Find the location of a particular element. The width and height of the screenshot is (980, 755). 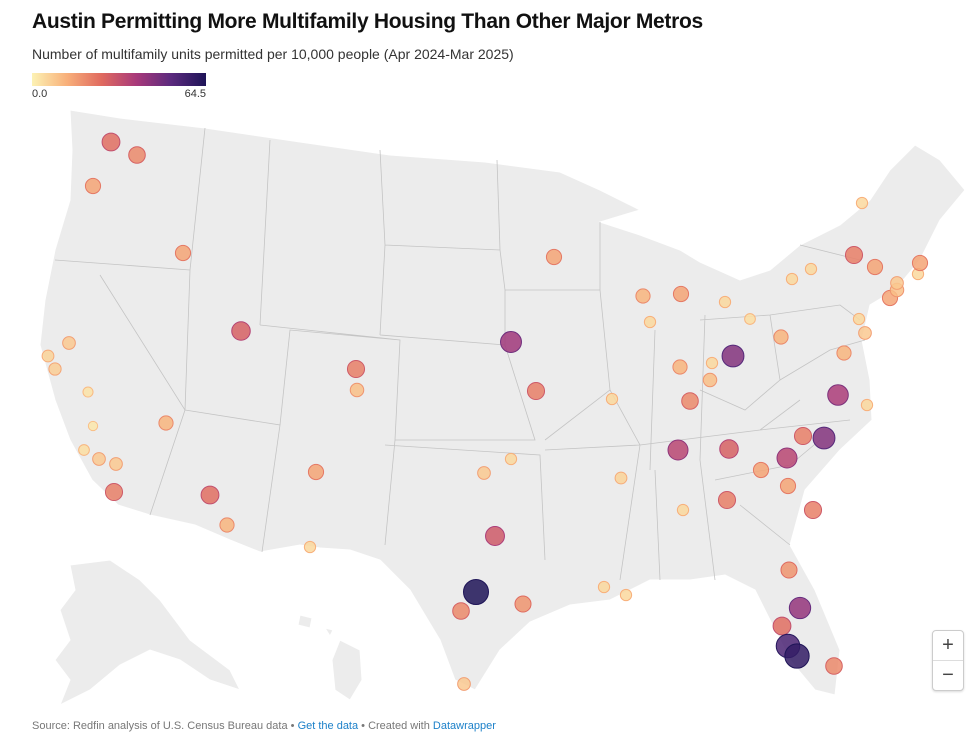

zoom-controls: + − is located at coordinates (948, 660).